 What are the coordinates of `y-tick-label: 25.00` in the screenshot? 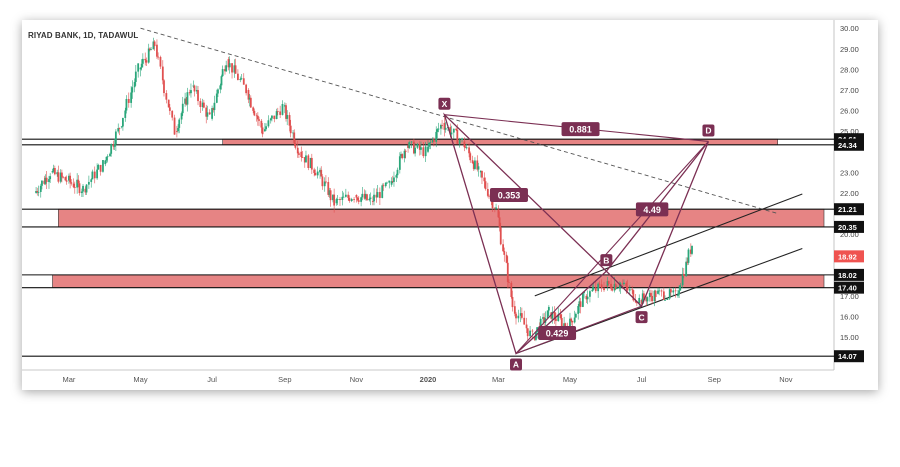 It's located at (849, 131).